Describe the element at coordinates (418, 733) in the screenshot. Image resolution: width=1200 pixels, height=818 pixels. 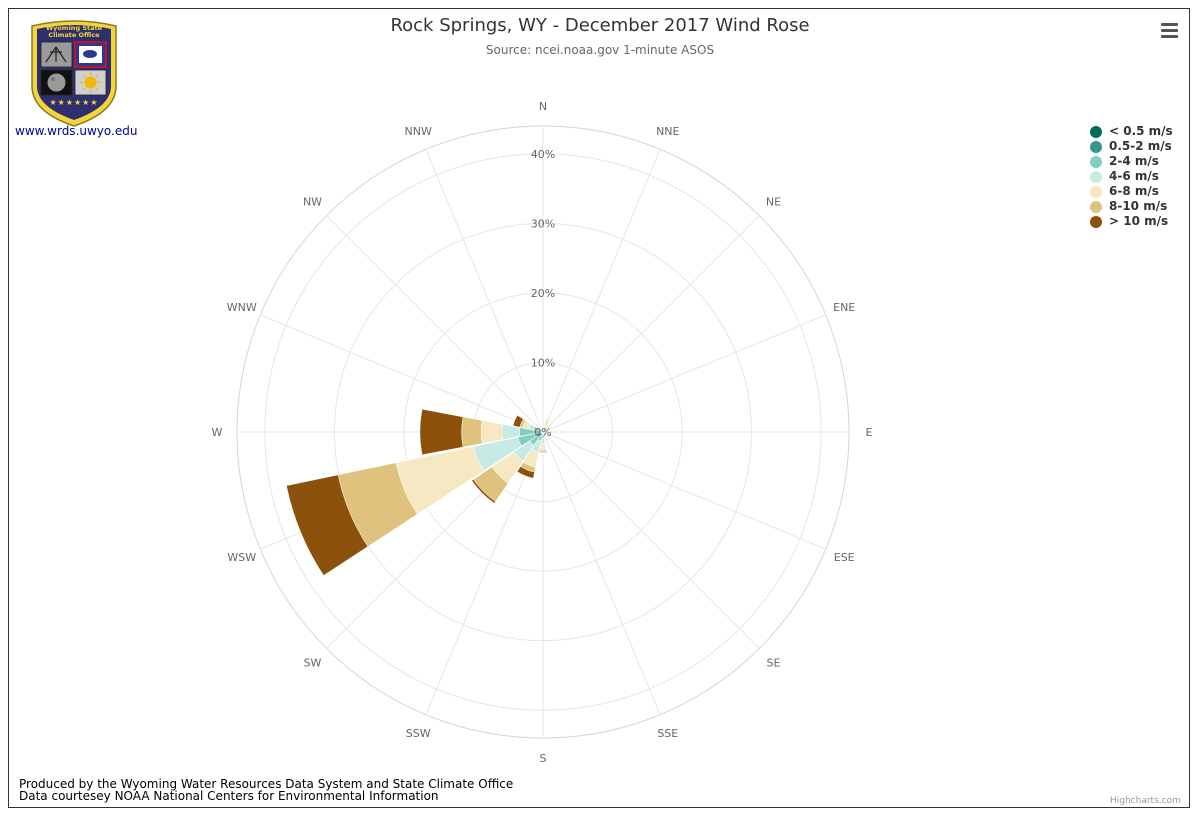
I see `direction-label-ssw: SSW` at that location.